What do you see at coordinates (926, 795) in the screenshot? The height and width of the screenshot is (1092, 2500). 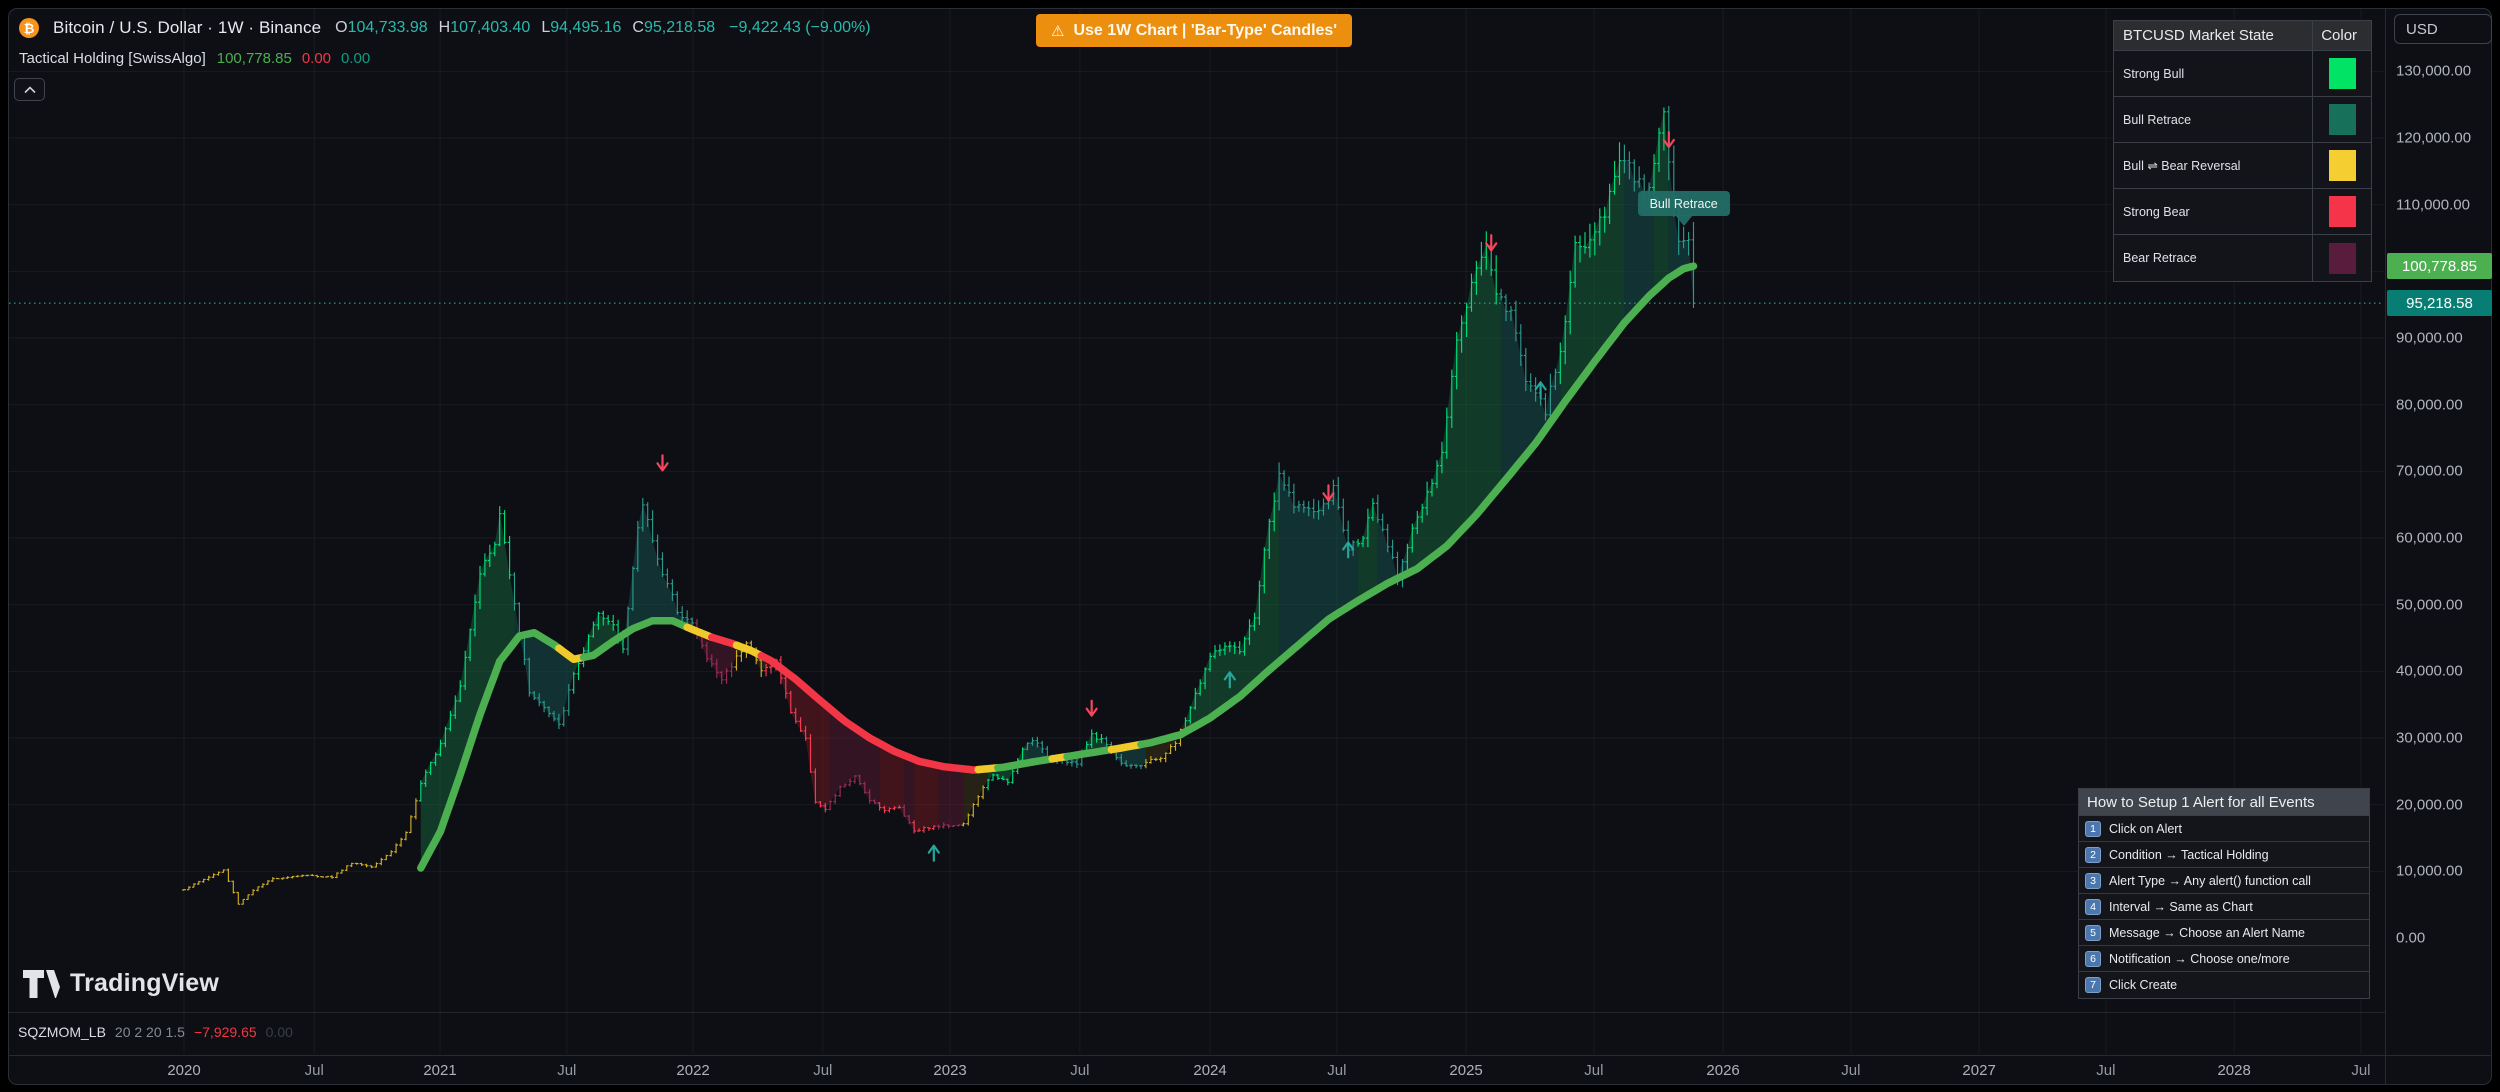 I see `state-fill-bear` at bounding box center [926, 795].